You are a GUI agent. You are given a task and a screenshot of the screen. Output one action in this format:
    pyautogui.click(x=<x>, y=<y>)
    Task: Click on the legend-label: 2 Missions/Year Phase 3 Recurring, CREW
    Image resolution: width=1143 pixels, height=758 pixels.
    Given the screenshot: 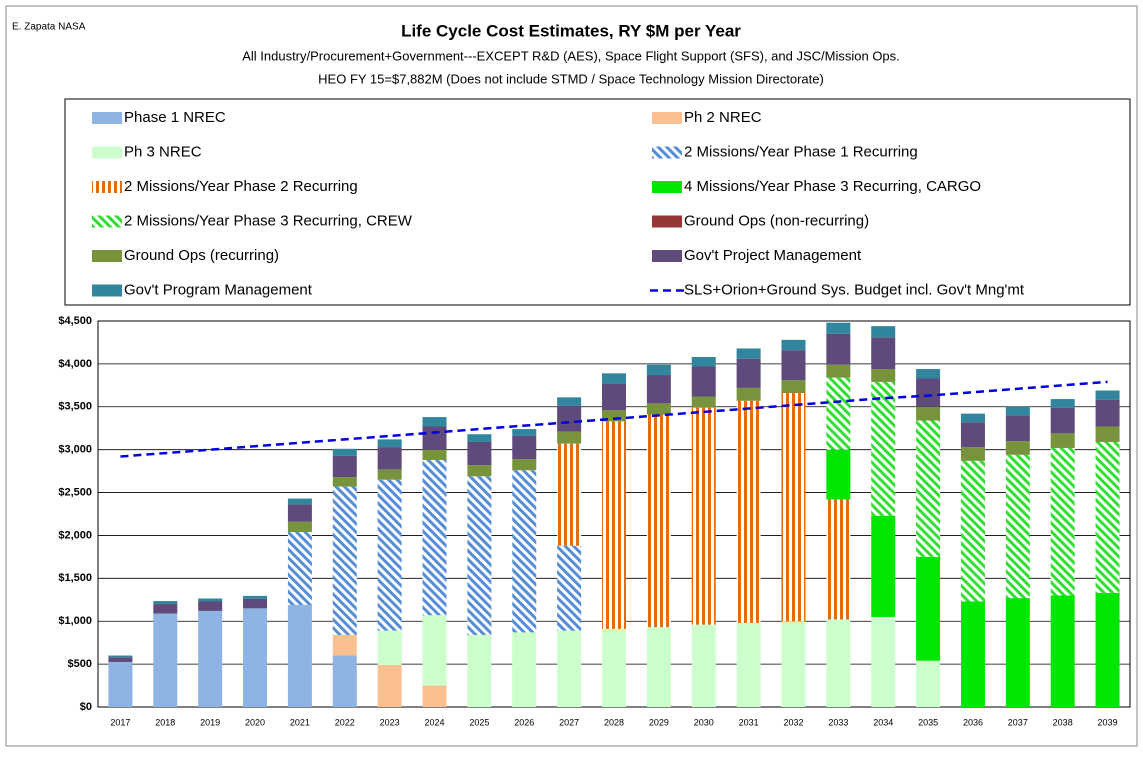 What is the action you would take?
    pyautogui.click(x=268, y=220)
    